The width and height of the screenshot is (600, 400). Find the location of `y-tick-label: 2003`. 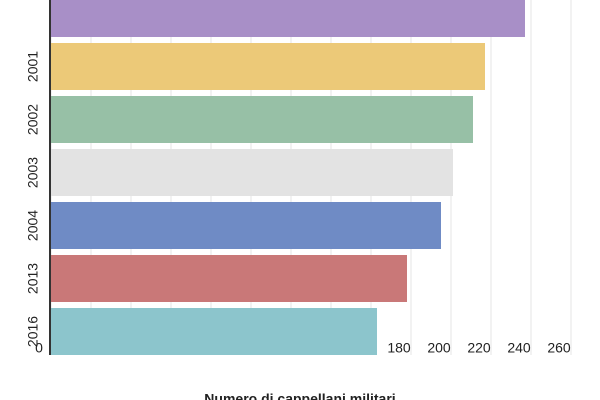

y-tick-label: 2003 is located at coordinates (33, 172).